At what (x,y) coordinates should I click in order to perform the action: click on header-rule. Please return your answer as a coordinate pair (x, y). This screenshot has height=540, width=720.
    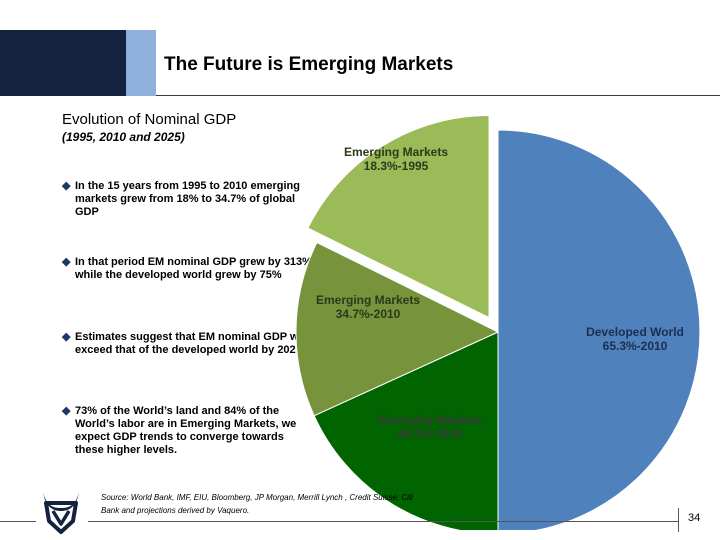
    Looking at the image, I should click on (438, 95).